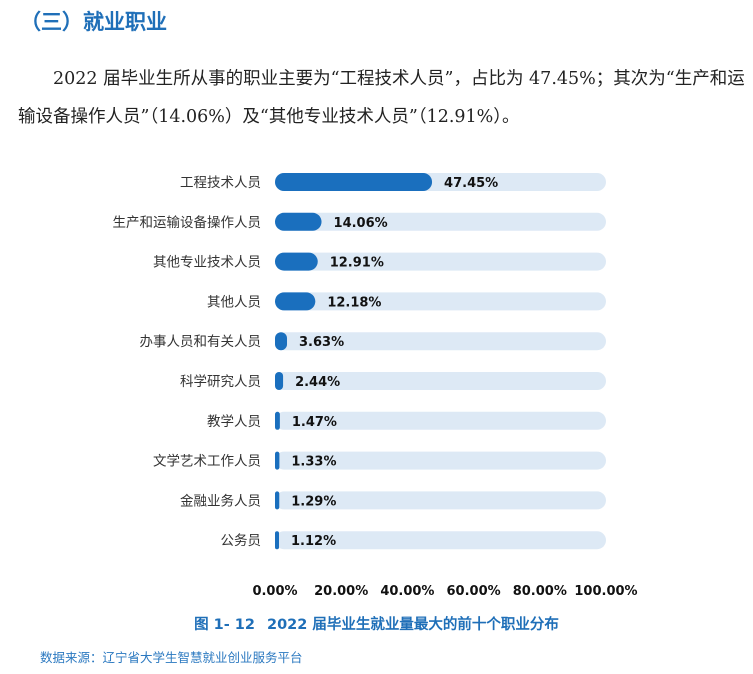 The width and height of the screenshot is (753, 674). I want to click on value-label: 14.06%, so click(361, 223).